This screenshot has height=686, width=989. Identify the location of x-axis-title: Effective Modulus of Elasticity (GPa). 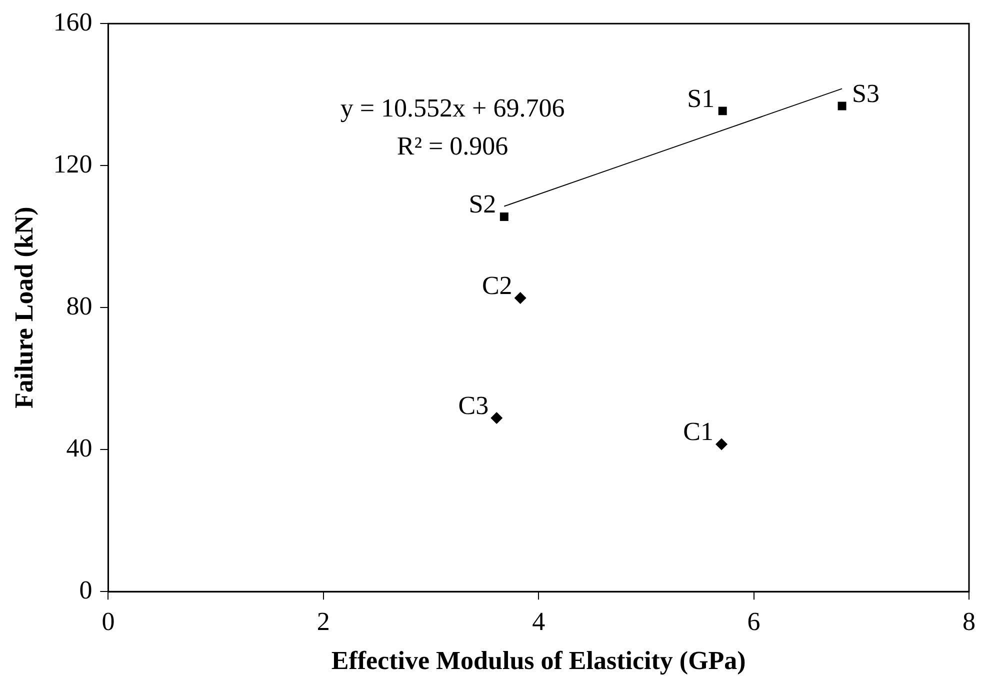
(538, 661).